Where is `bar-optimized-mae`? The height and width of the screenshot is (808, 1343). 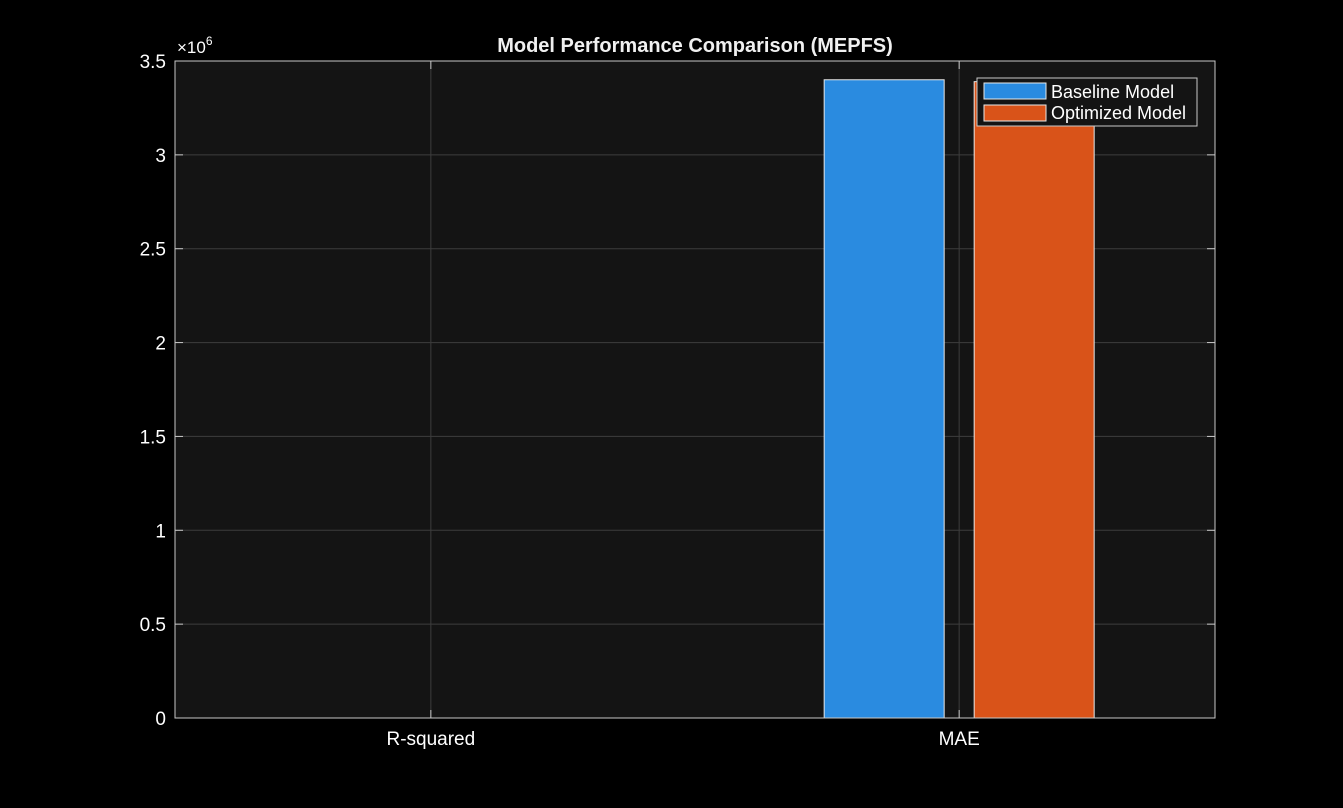
bar-optimized-mae is located at coordinates (1034, 400).